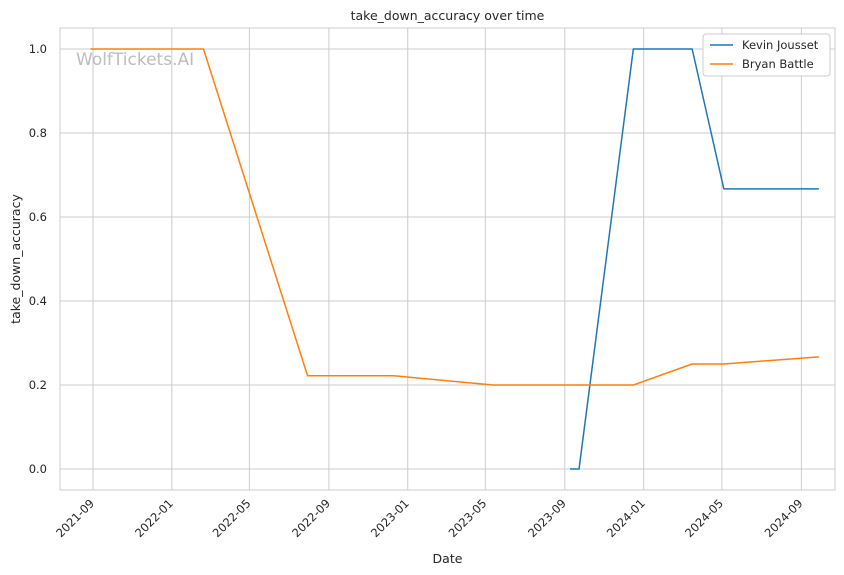 Image resolution: width=844 pixels, height=575 pixels. I want to click on y-axis-label: take_down_accuracy, so click(15, 259).